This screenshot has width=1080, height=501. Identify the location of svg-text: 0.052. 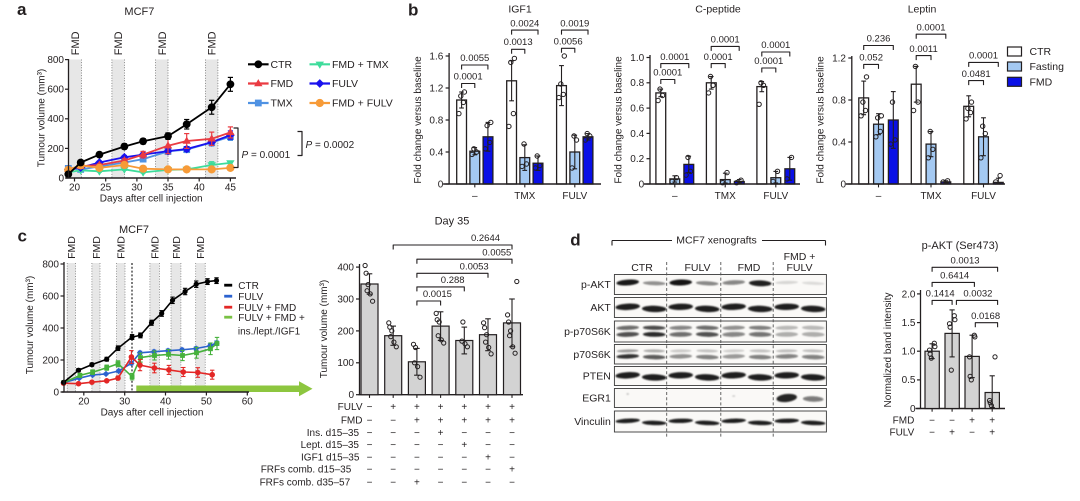
(871, 58).